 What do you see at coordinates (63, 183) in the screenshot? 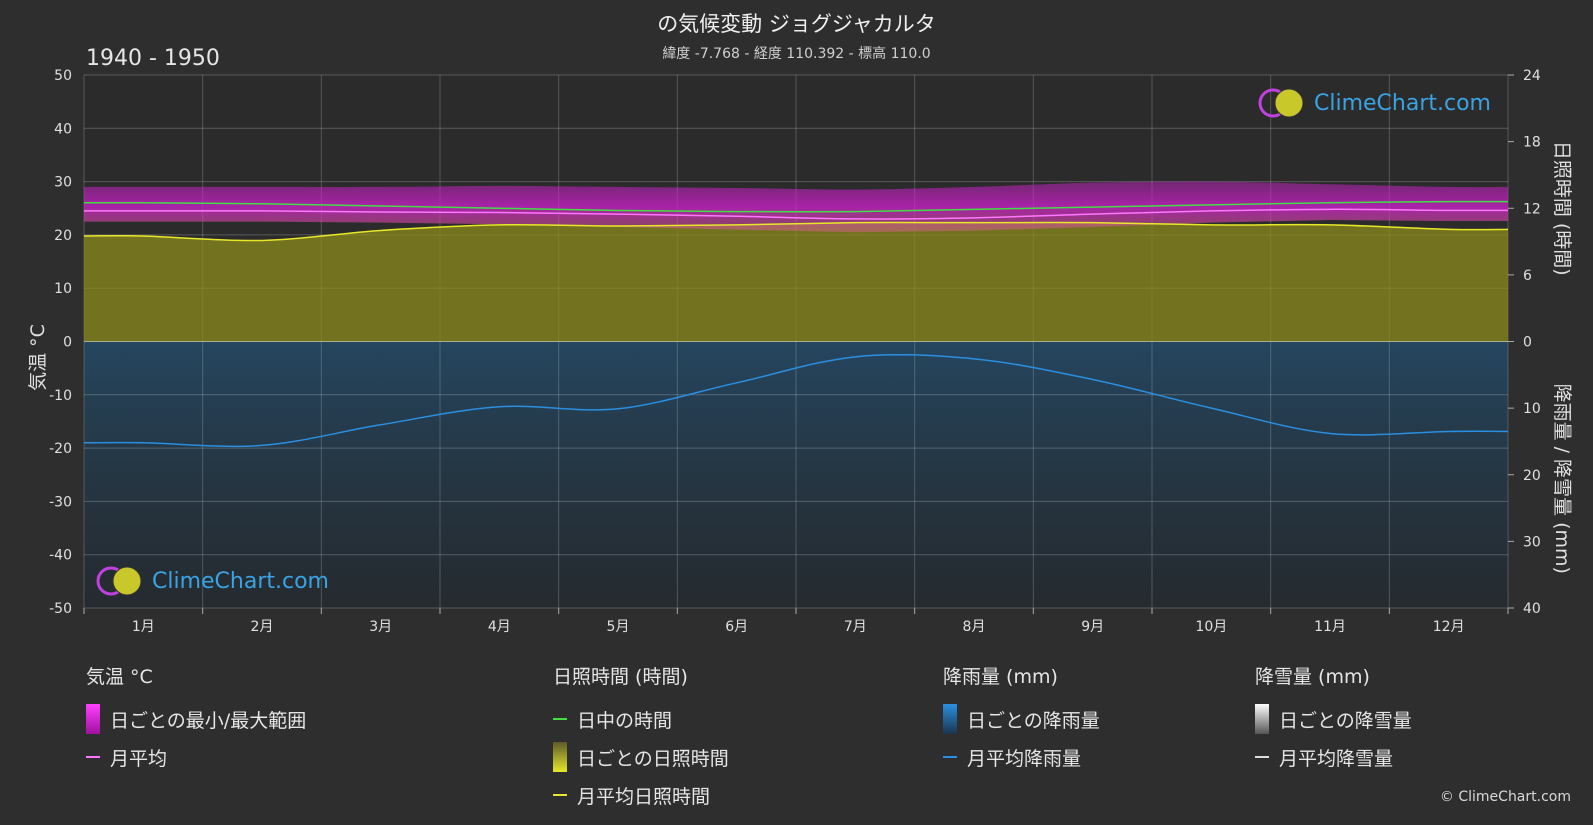
I see `left-tick-label: 30` at bounding box center [63, 183].